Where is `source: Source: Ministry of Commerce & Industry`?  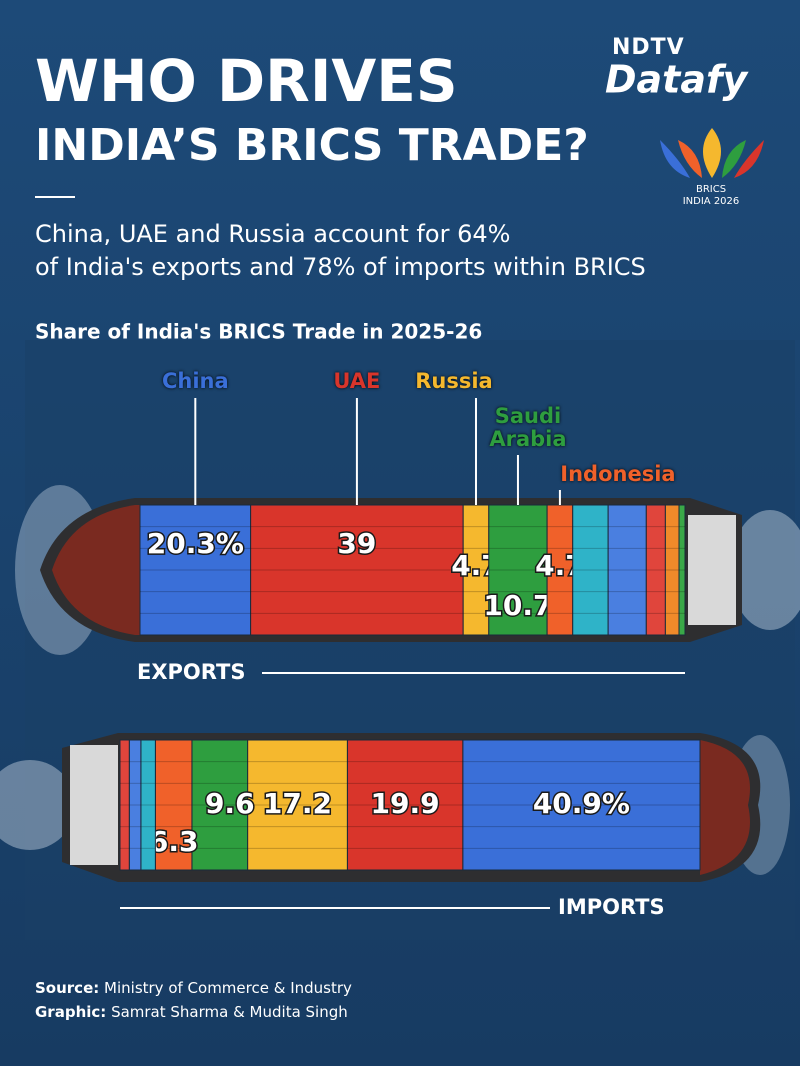 source: Source: Ministry of Commerce & Industry is located at coordinates (193, 988).